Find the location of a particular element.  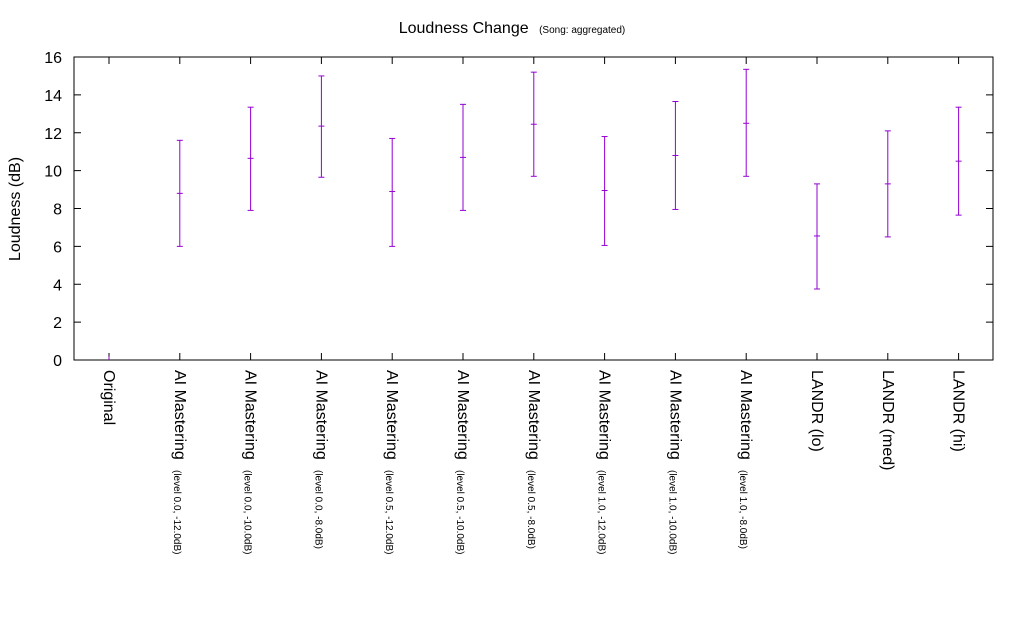

y-tick-label: 0 is located at coordinates (57, 361).